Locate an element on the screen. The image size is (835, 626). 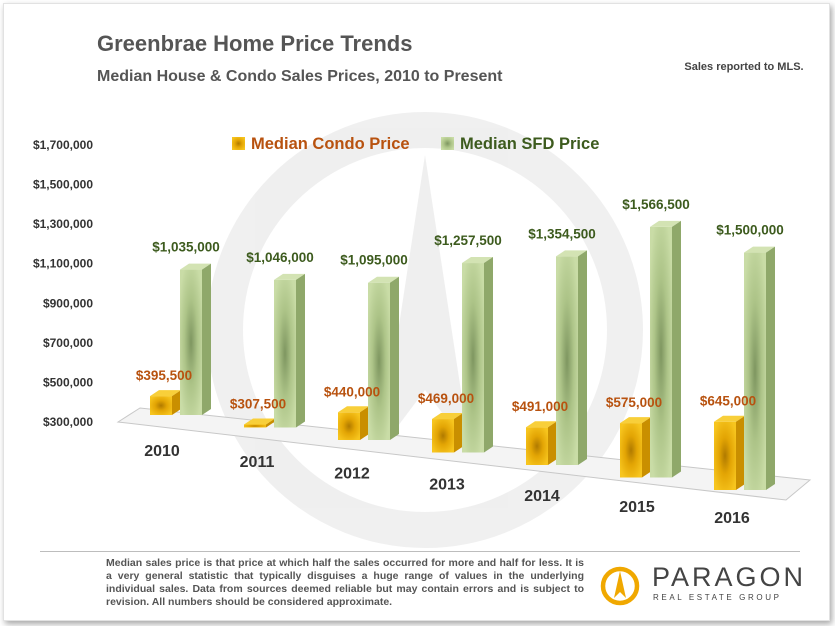
sfd-value-label: $1,566,500 is located at coordinates (656, 204).